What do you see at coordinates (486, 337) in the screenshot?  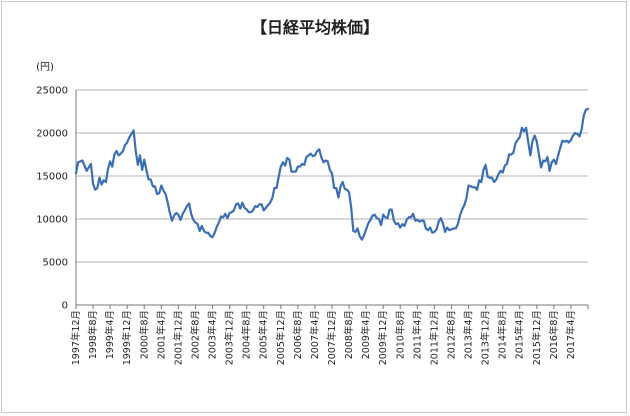 I see `x-tick-label: 2013年12月` at bounding box center [486, 337].